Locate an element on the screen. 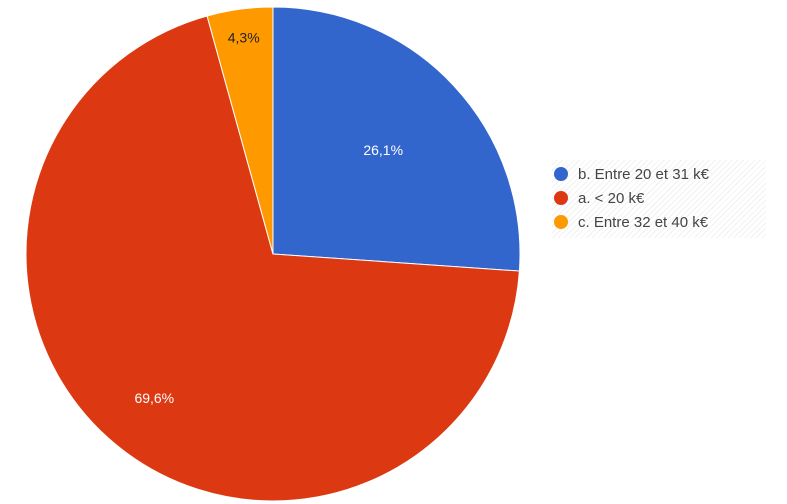 The image size is (787, 504). legend-label: c. Entre 32 et 40 k€ is located at coordinates (643, 222).